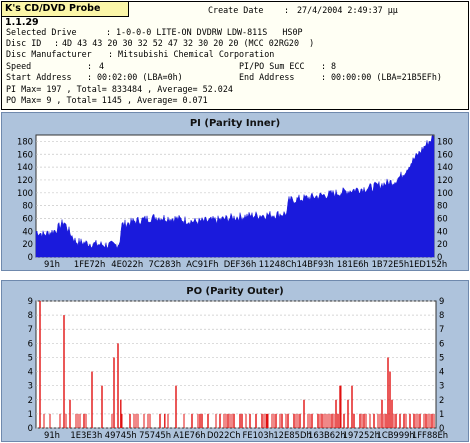  I want to click on y-tick-label-right: 2, so click(441, 400).